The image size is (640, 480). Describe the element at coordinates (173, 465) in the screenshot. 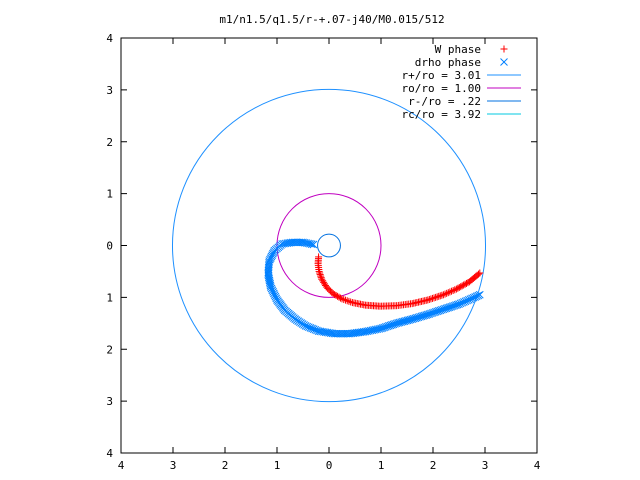

I see `x-tick-label-1: 3` at that location.